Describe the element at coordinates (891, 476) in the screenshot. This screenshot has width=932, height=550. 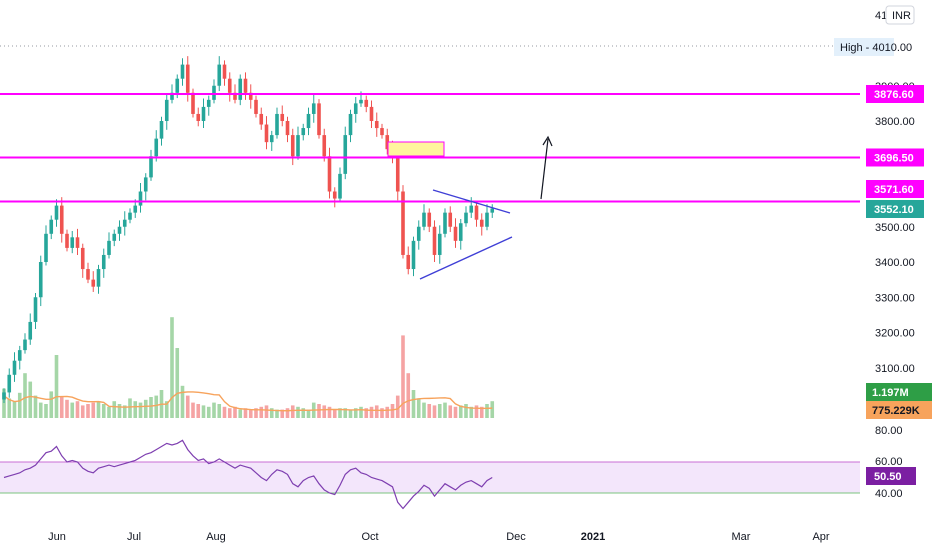
I see `rsi-current-badge: 50.50` at that location.